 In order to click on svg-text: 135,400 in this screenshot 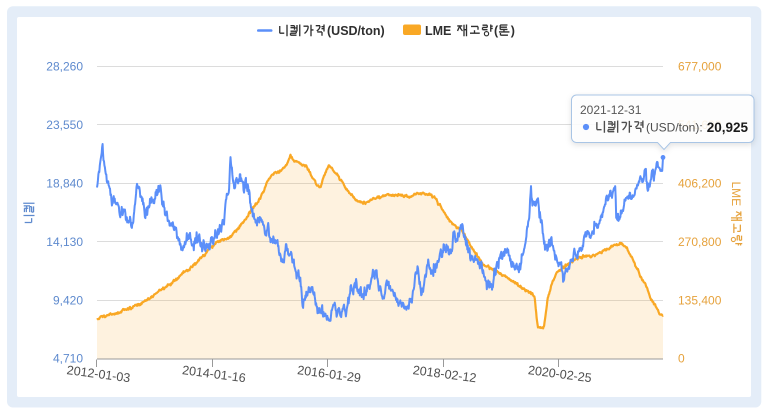, I will do `click(700, 300)`.